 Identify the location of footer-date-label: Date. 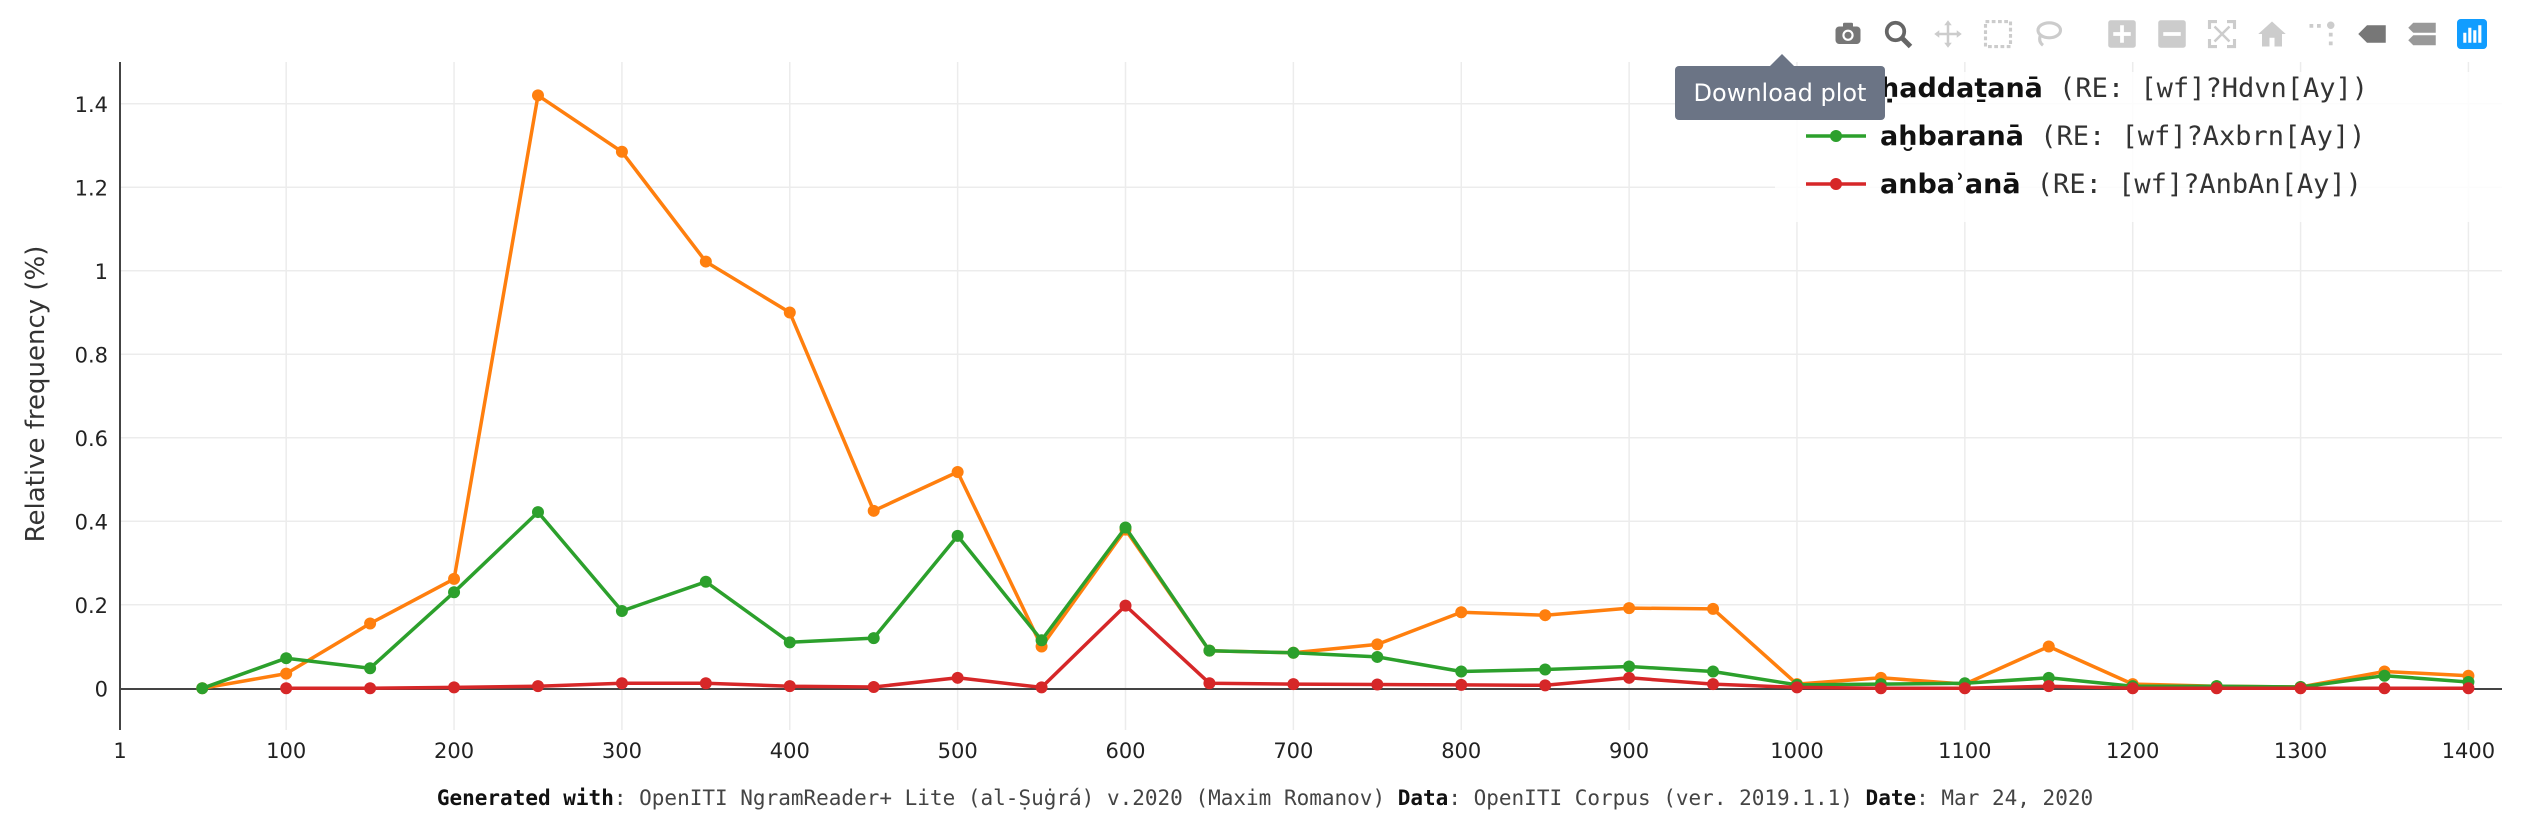
(1891, 798).